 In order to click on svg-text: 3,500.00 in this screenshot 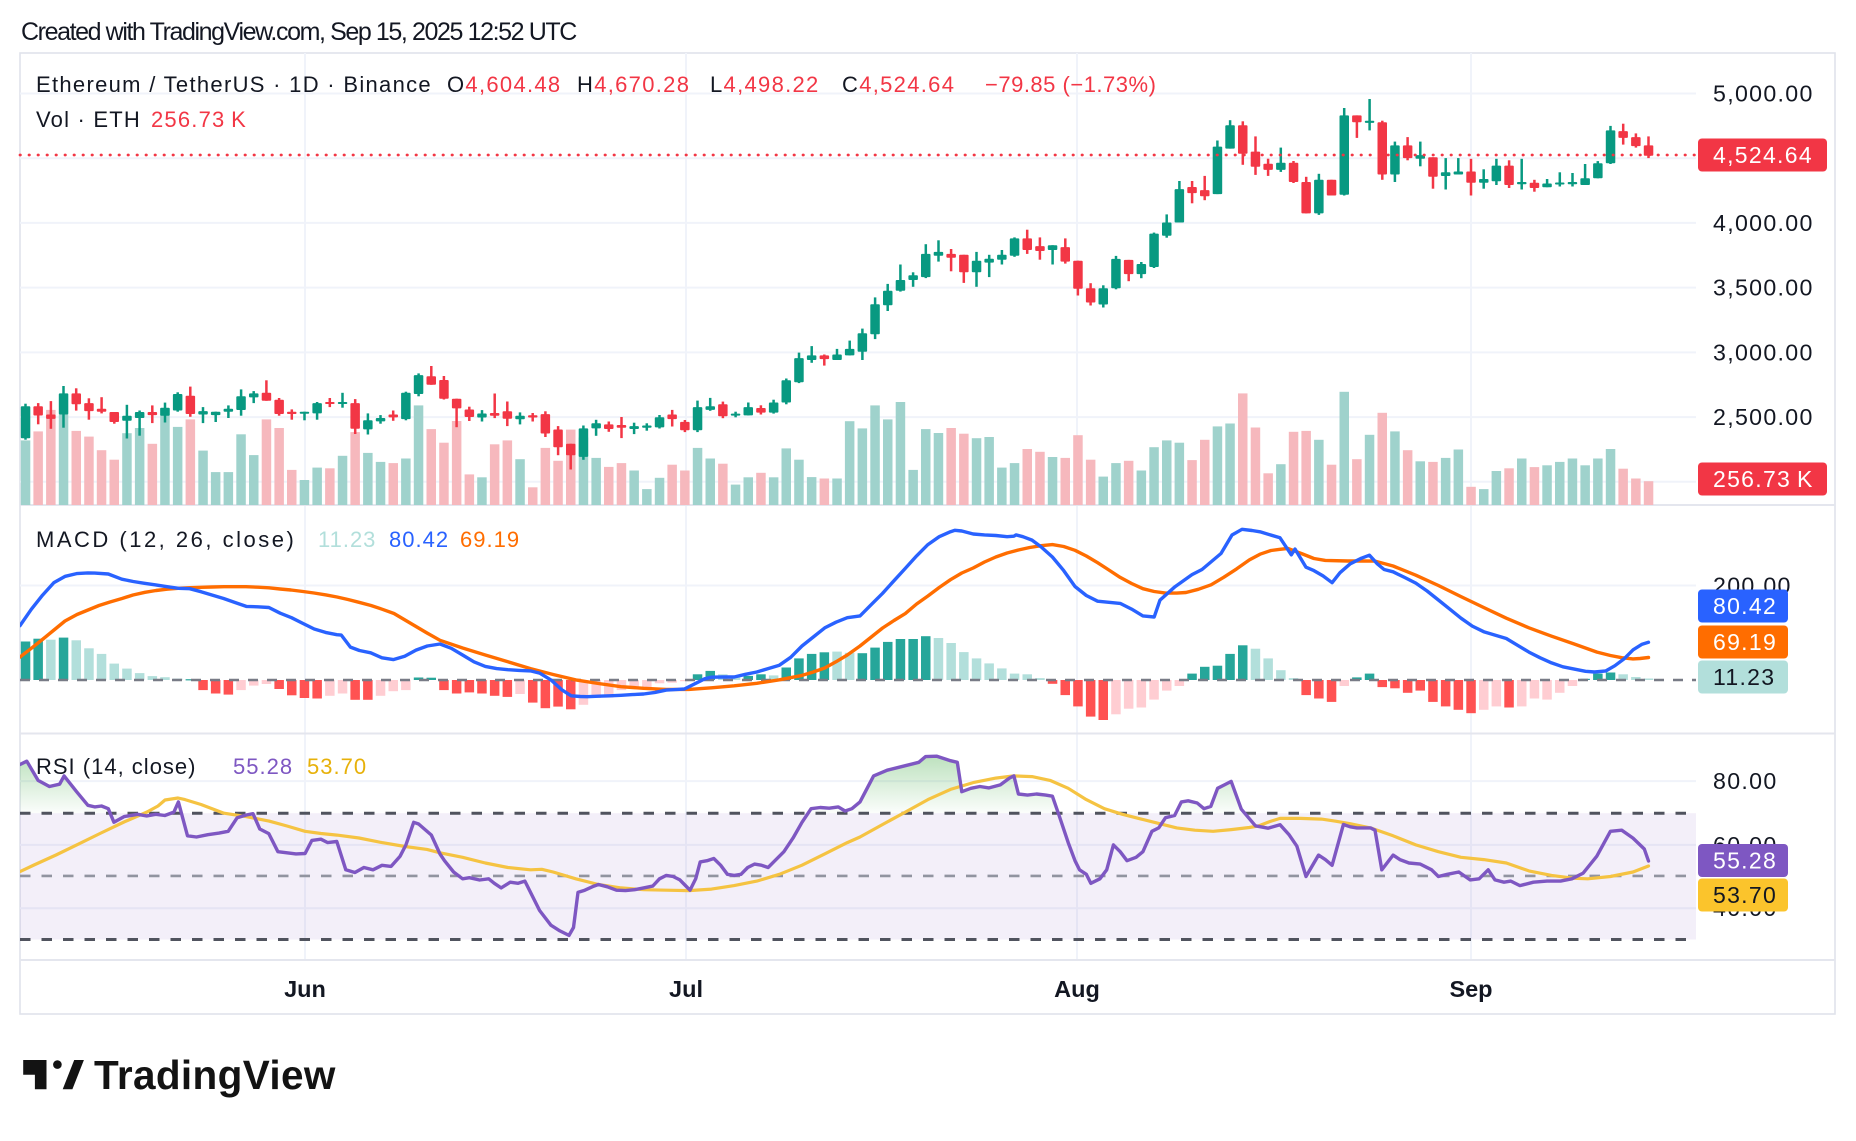, I will do `click(1763, 288)`.